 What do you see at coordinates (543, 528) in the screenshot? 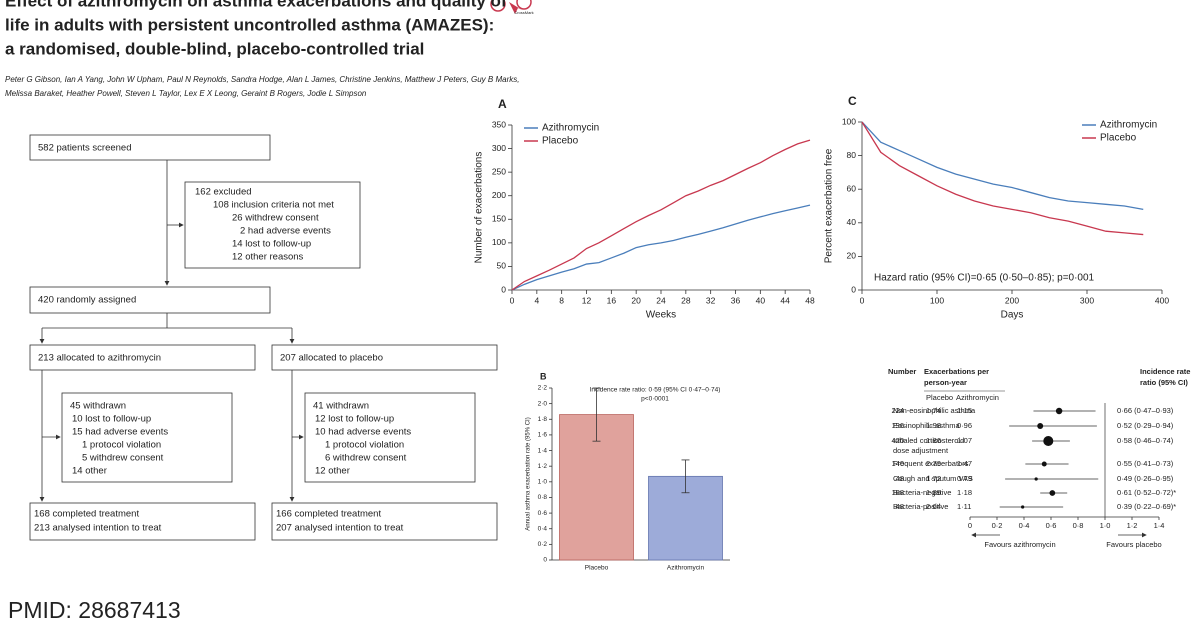
I see `y-tick-label: 0·4` at bounding box center [543, 528].